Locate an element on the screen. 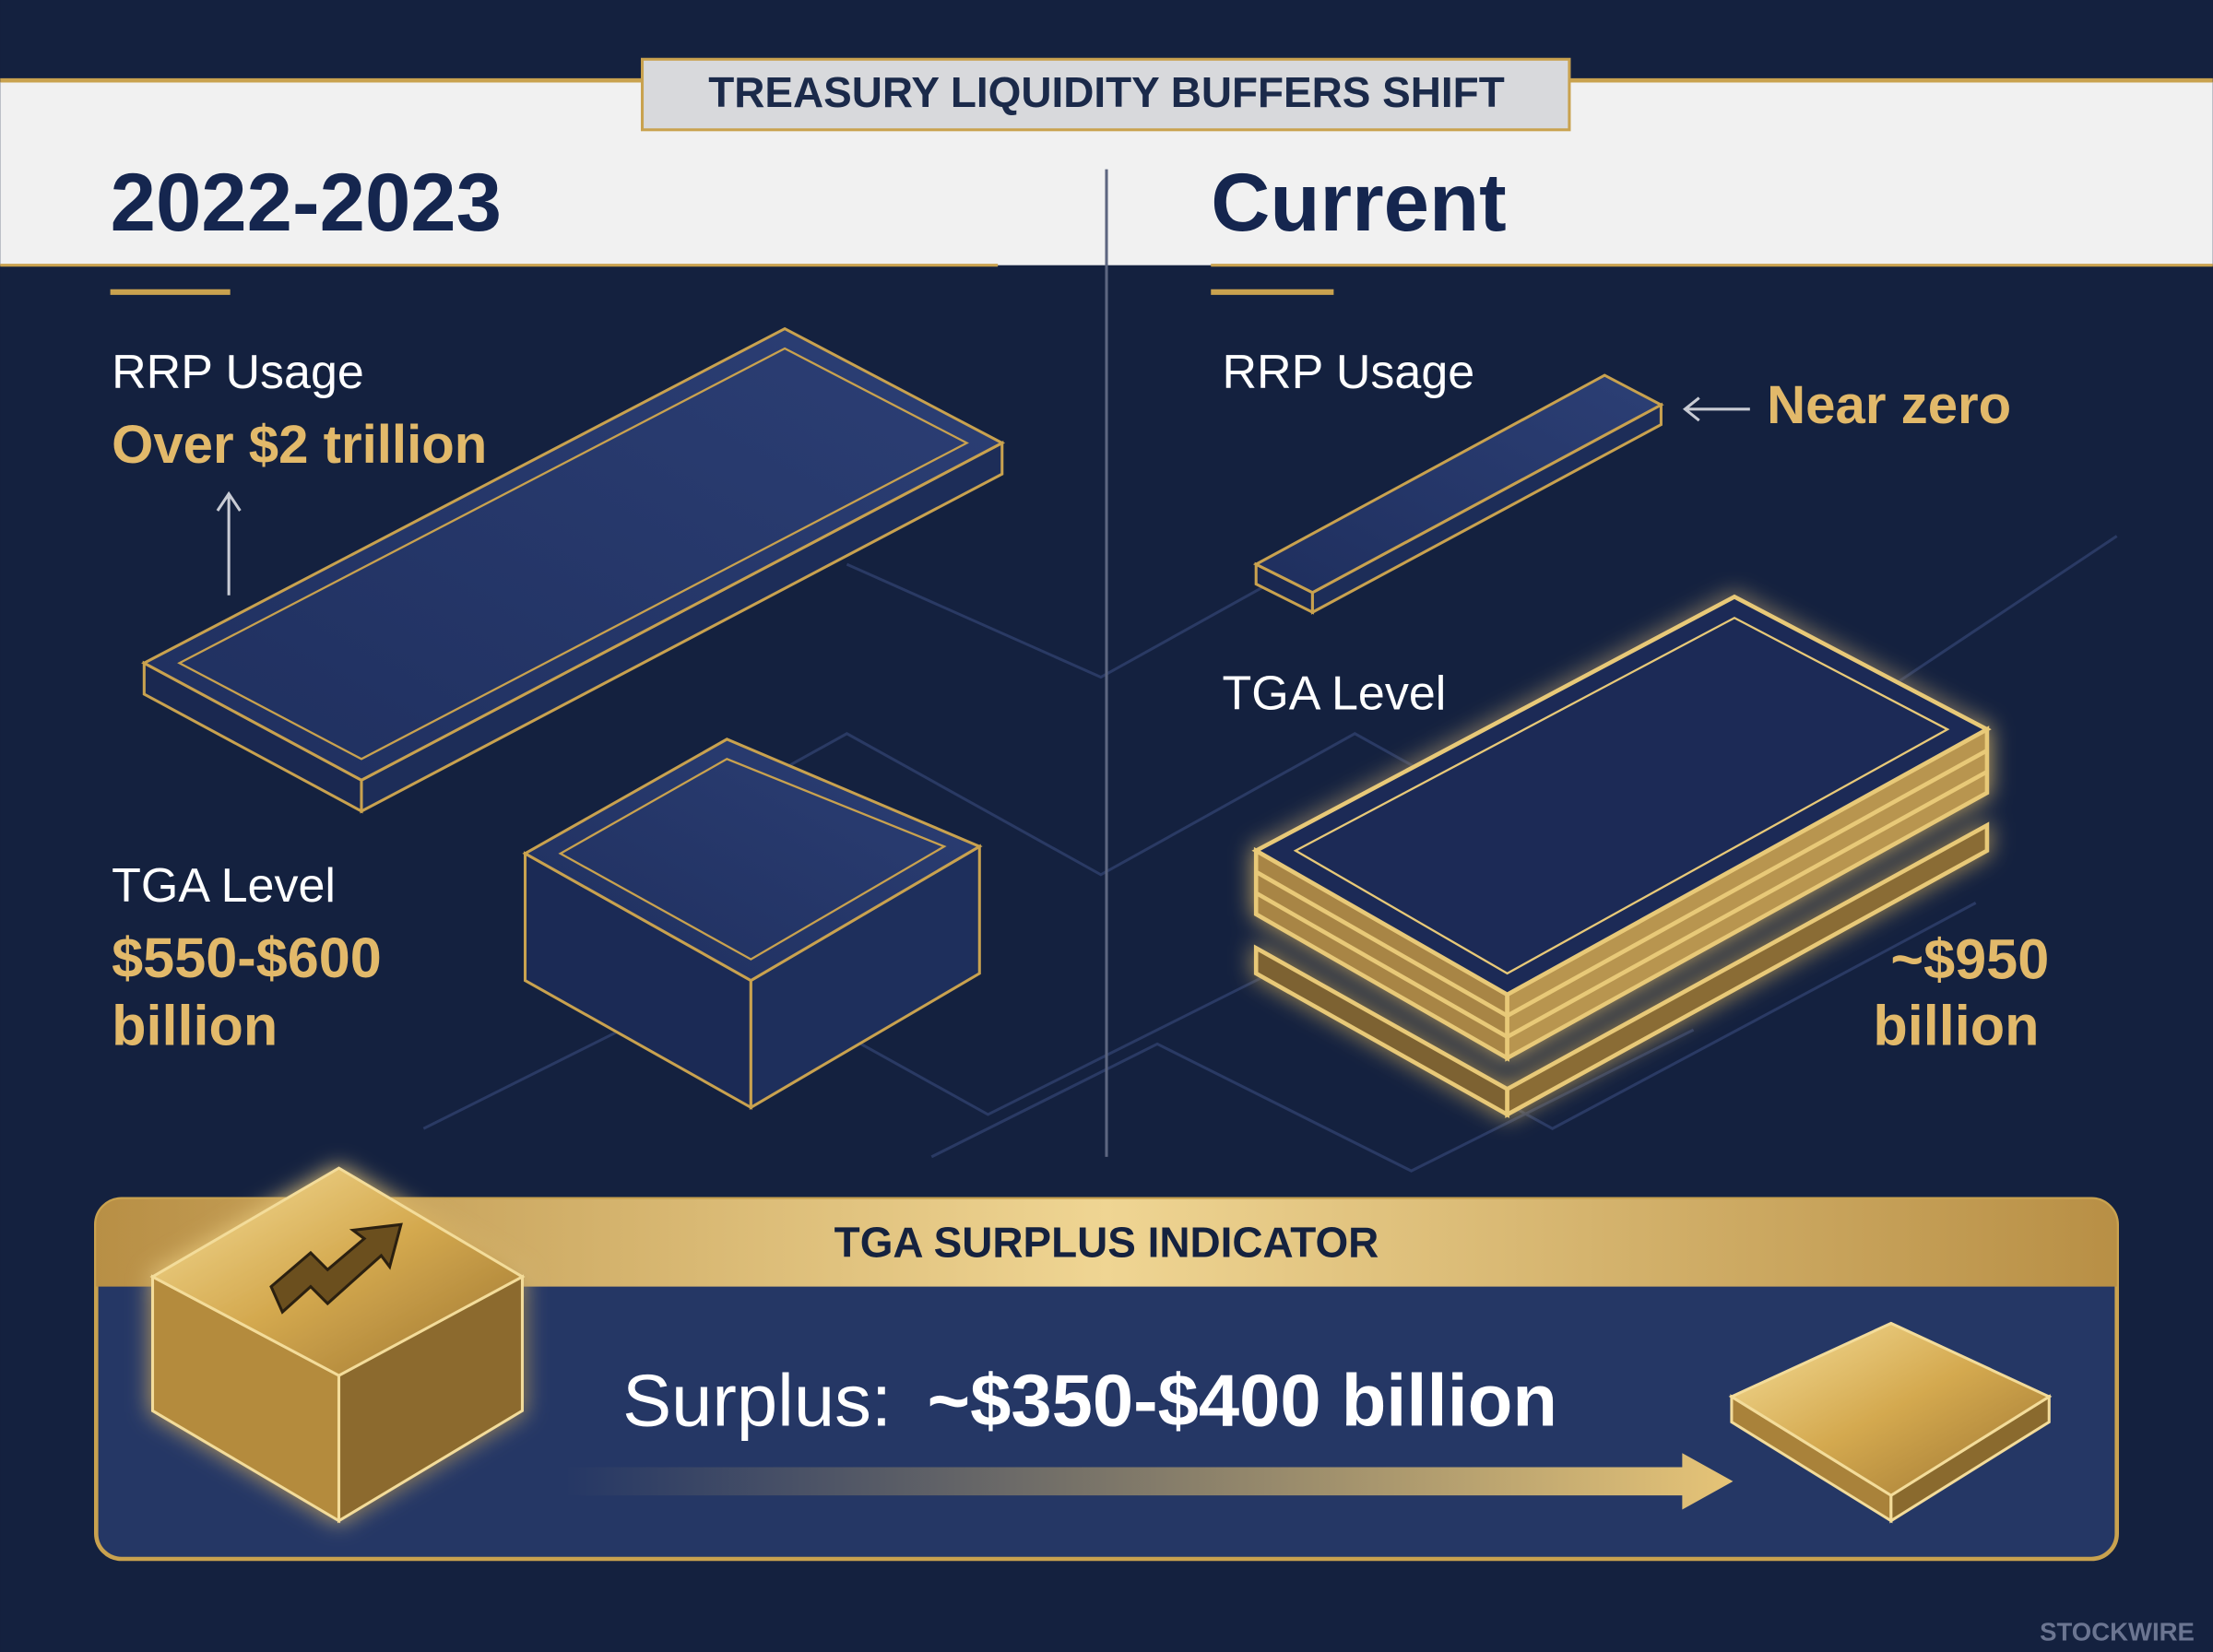  brand: STOCKWIRE is located at coordinates (2117, 1631).